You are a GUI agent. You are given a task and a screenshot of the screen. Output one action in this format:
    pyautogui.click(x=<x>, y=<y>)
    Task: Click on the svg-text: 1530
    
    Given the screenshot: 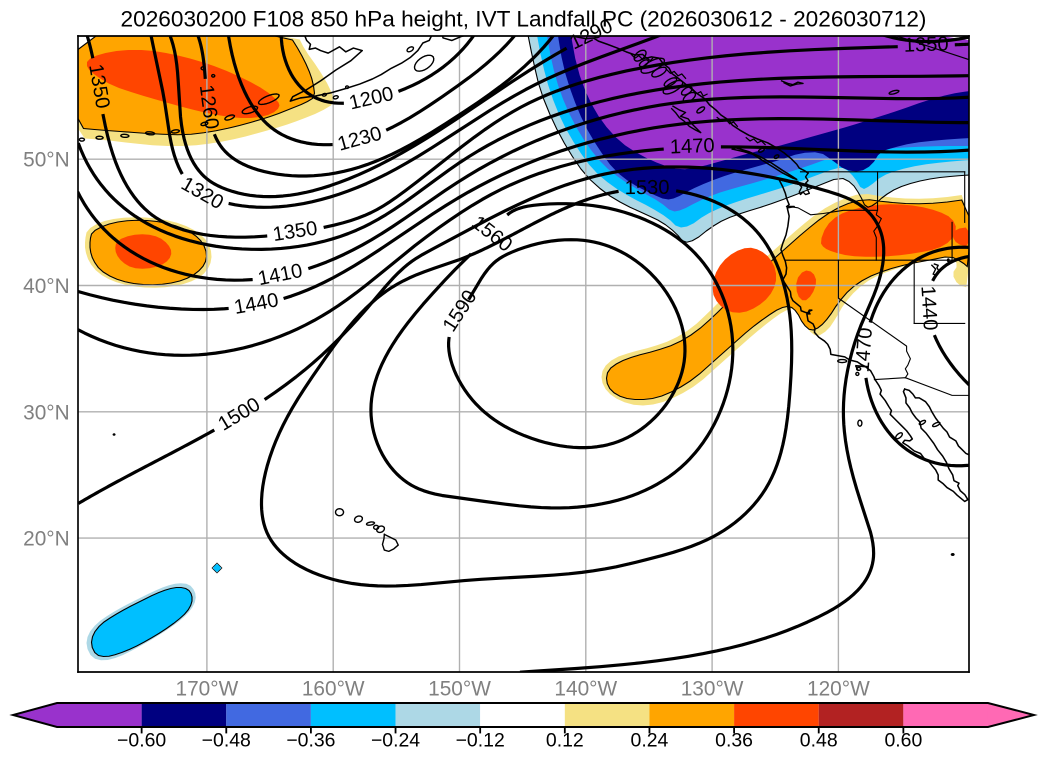 What is the action you would take?
    pyautogui.click(x=647, y=188)
    